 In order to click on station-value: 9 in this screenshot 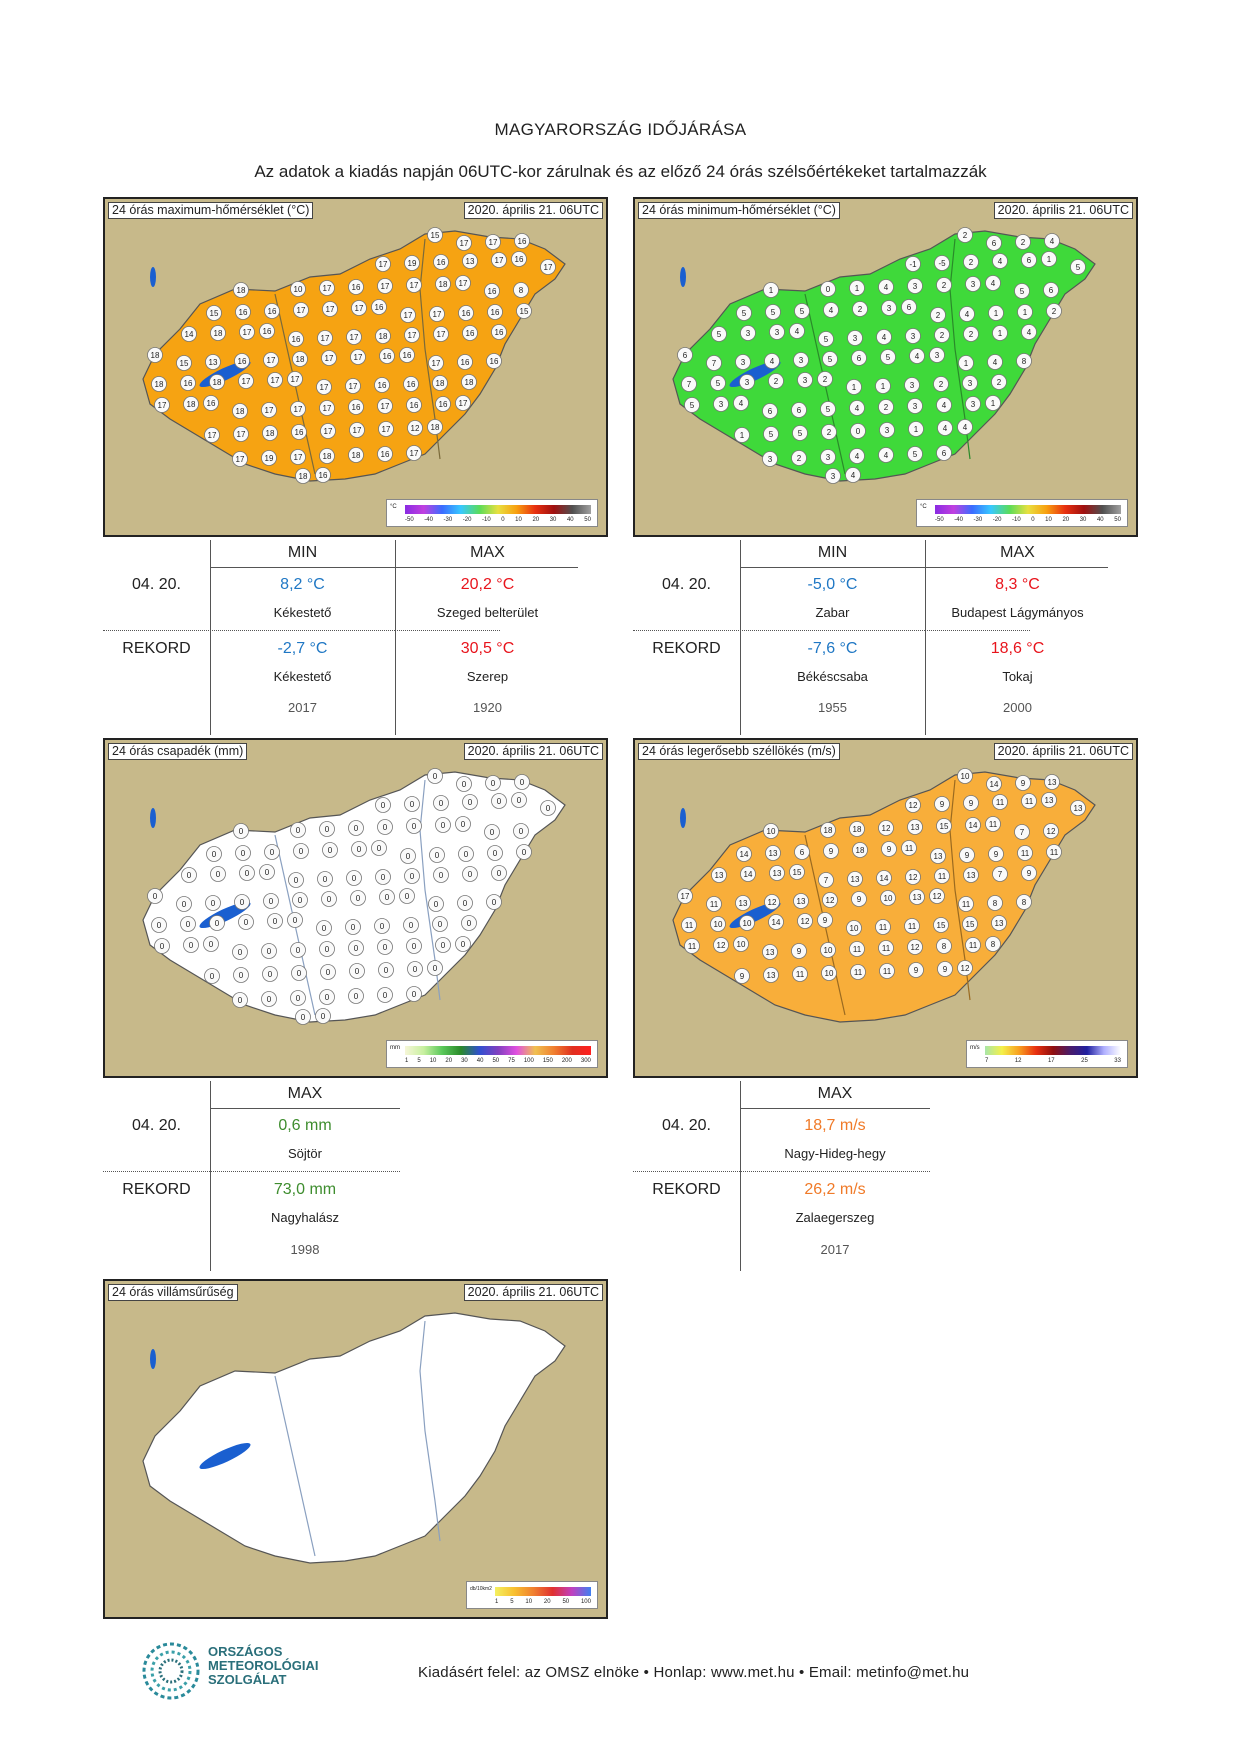, I will do `click(799, 951)`.